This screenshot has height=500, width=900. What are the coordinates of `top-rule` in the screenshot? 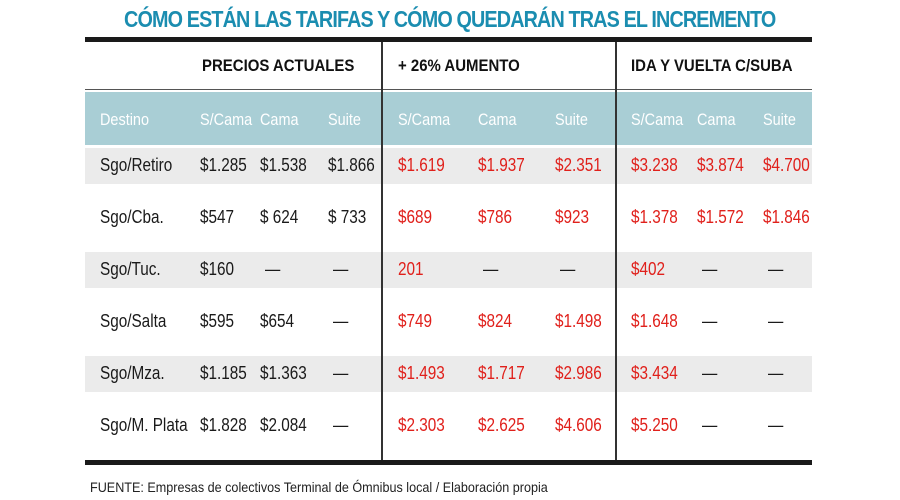 It's located at (448, 39).